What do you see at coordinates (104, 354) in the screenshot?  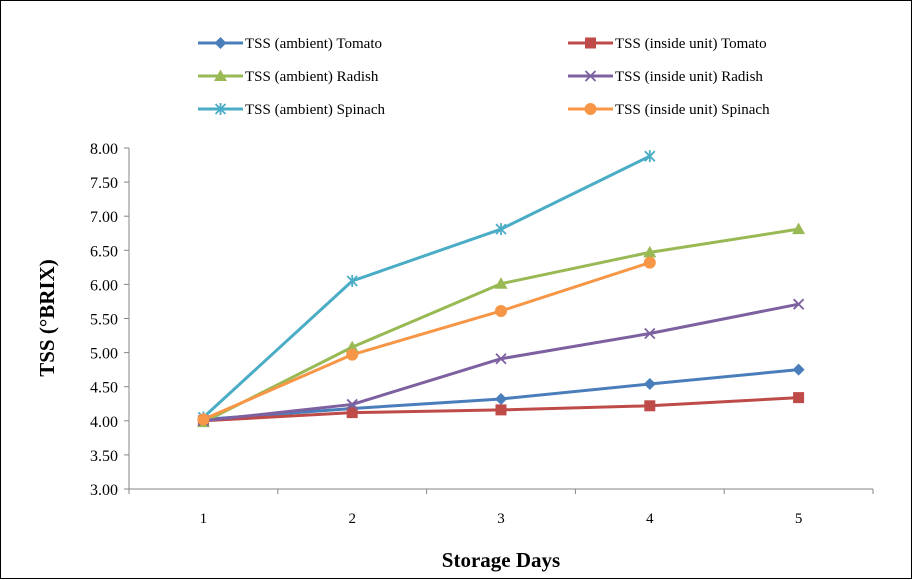 I see `y-tick-label: 5.00` at bounding box center [104, 354].